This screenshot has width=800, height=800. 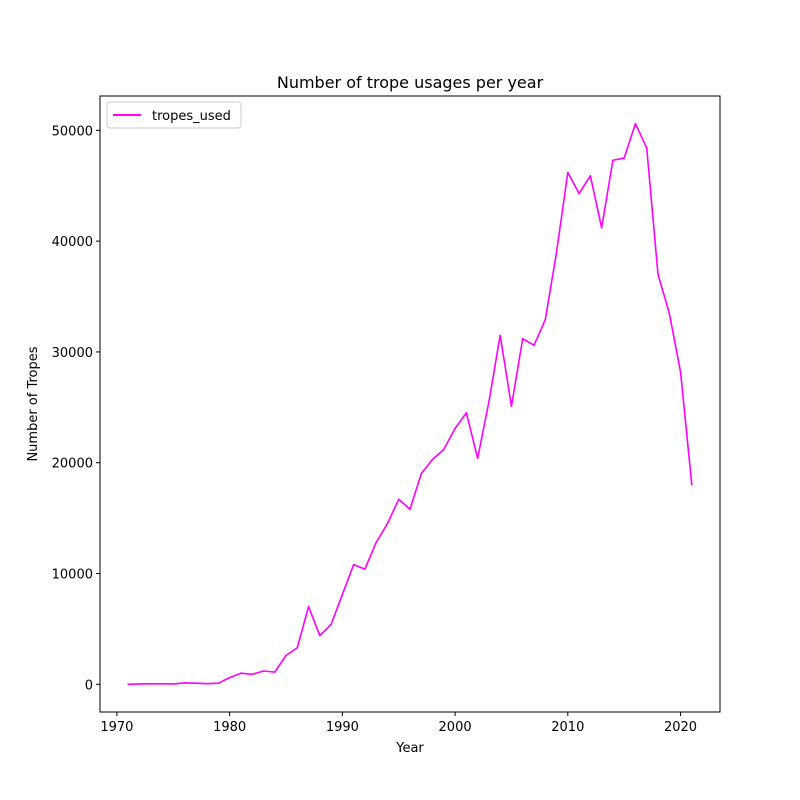 What do you see at coordinates (76, 408) in the screenshot?
I see `y-axis: 0 10000 20000 30000 40000 50000` at bounding box center [76, 408].